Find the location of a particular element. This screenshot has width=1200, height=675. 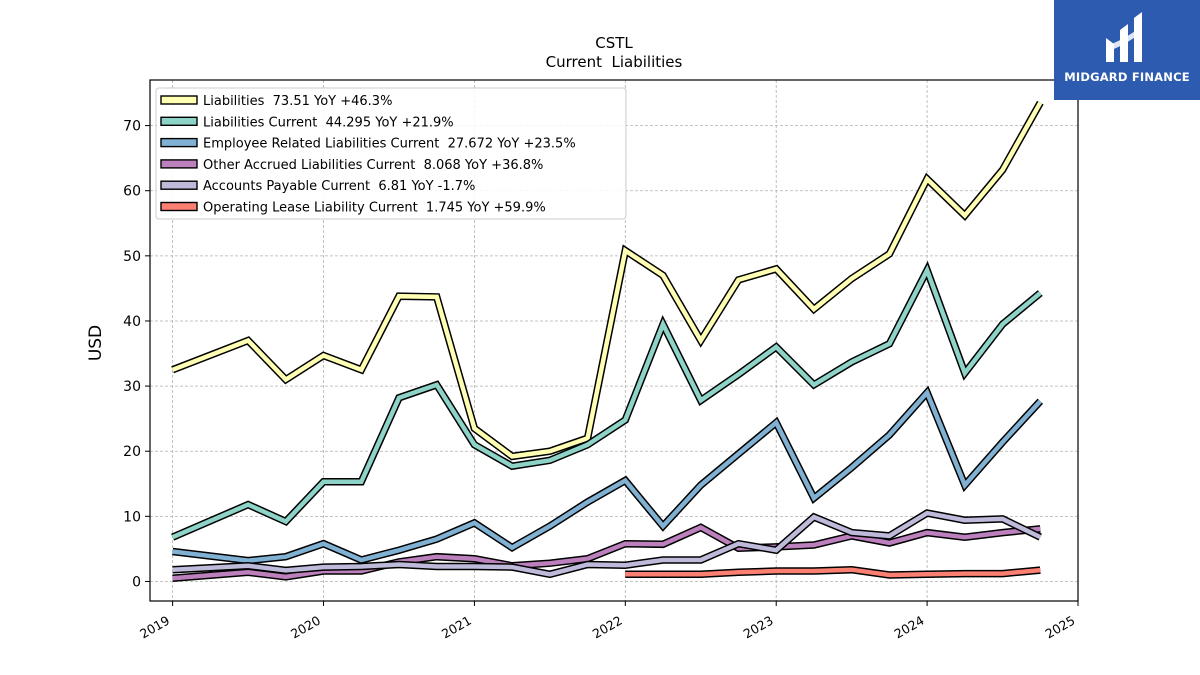

y-tick-label: 70 is located at coordinates (132, 127).